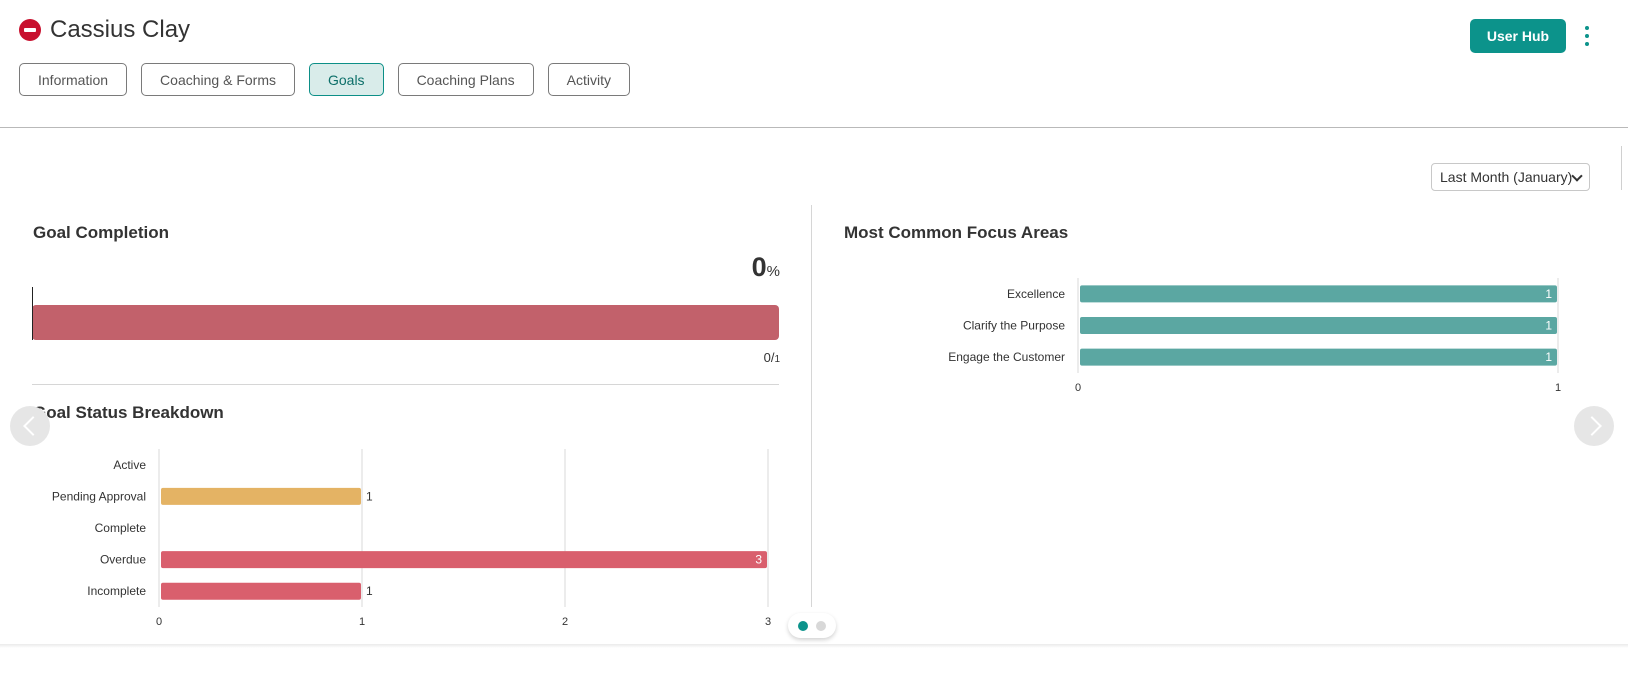 The height and width of the screenshot is (687, 1628). What do you see at coordinates (128, 412) in the screenshot?
I see `goal-status-title: Goal Status Breakdown` at bounding box center [128, 412].